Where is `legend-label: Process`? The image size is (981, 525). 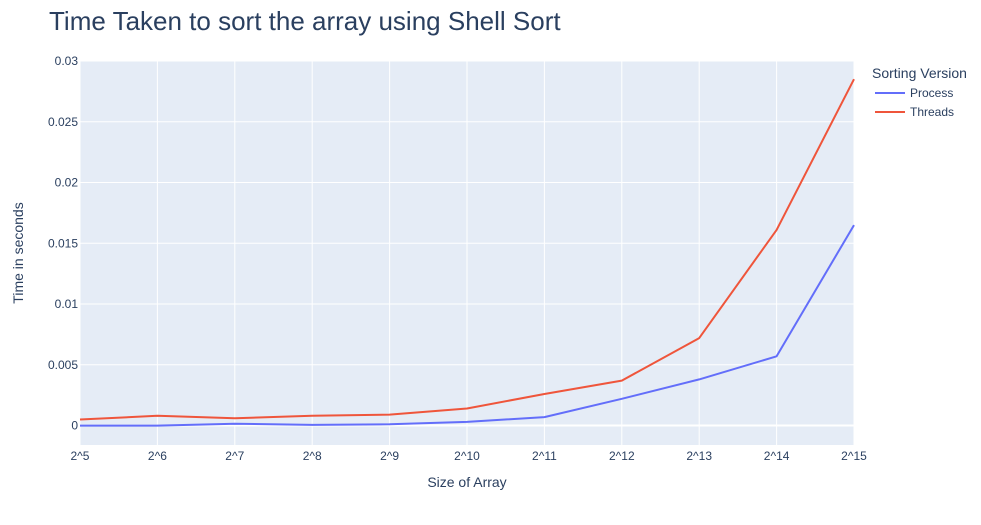
legend-label: Process is located at coordinates (931, 93).